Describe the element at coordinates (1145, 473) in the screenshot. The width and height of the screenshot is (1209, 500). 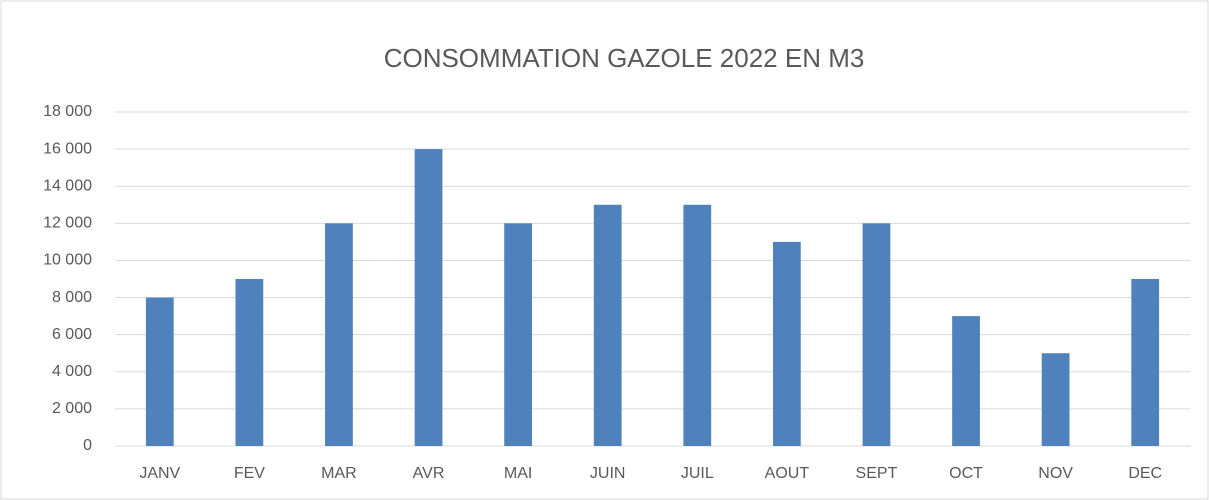
I see `x-tick-label: DEC` at that location.